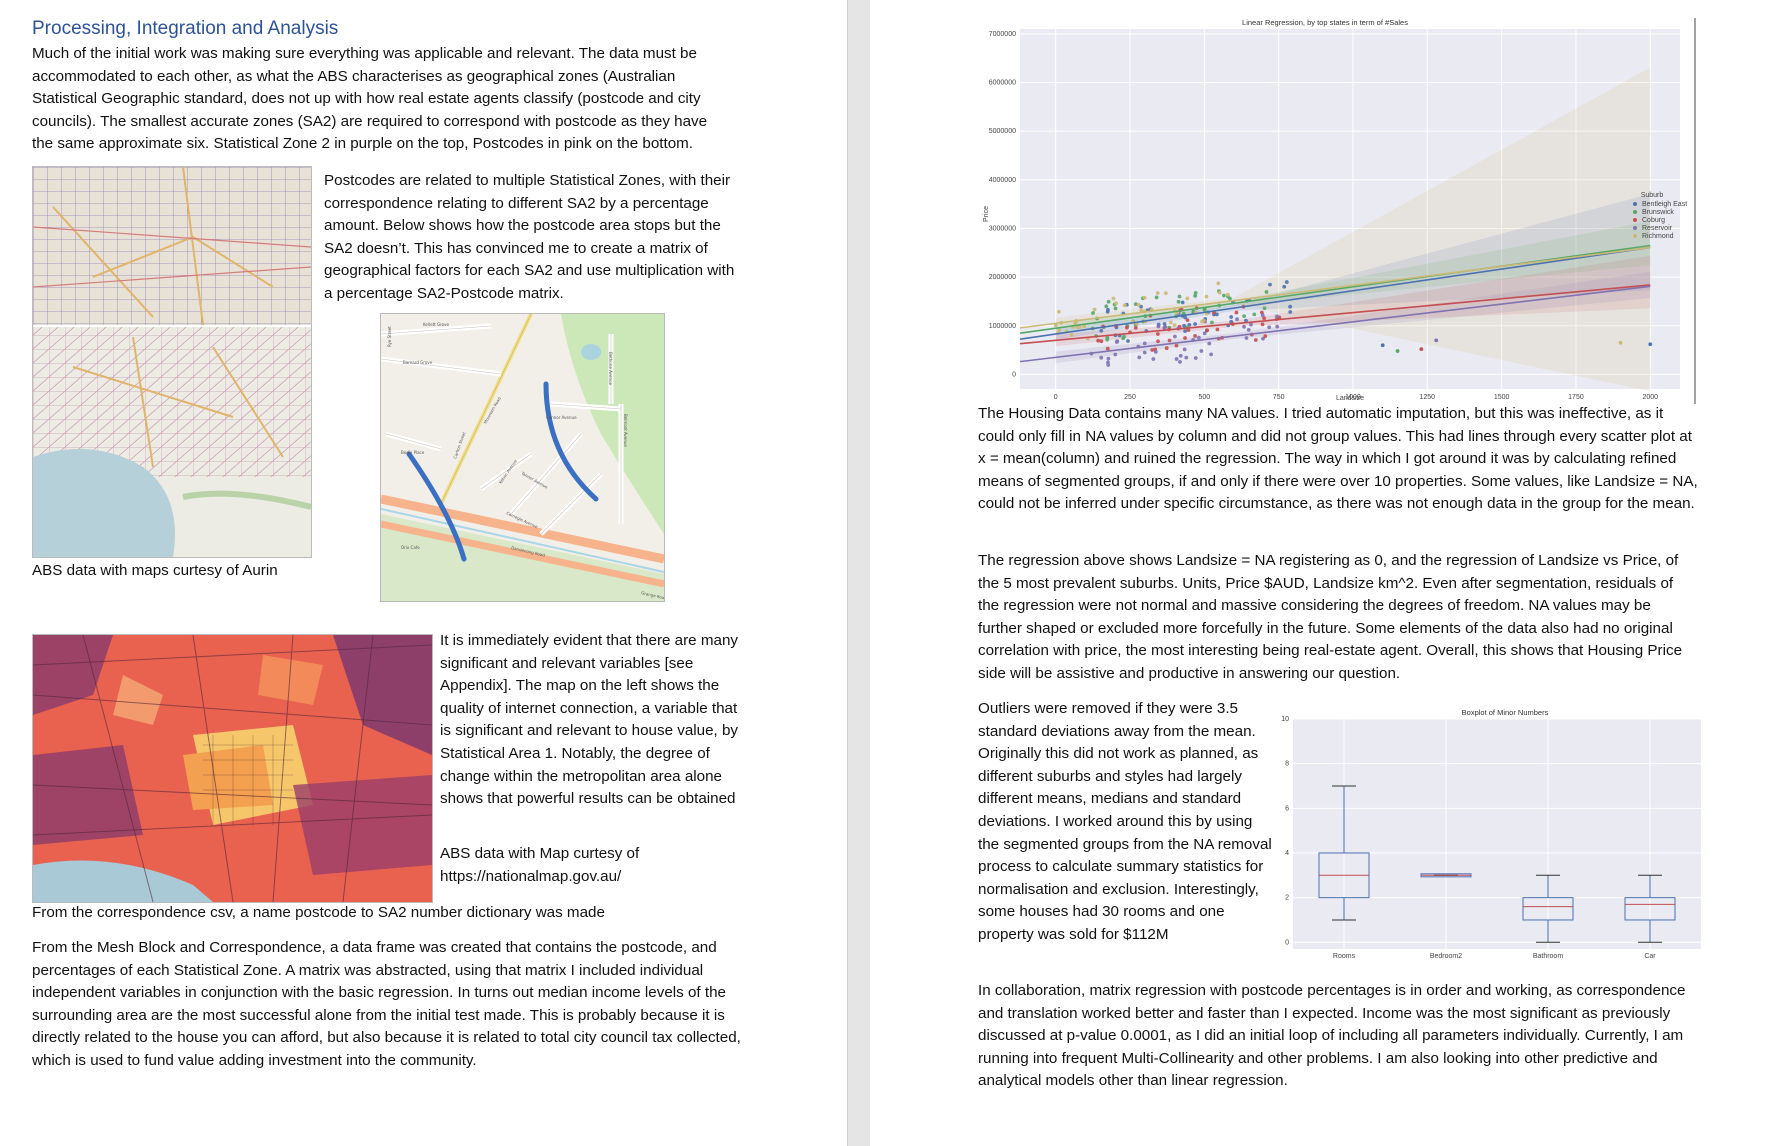  Describe the element at coordinates (1650, 397) in the screenshot. I see `x-tick-label: 2000` at that location.